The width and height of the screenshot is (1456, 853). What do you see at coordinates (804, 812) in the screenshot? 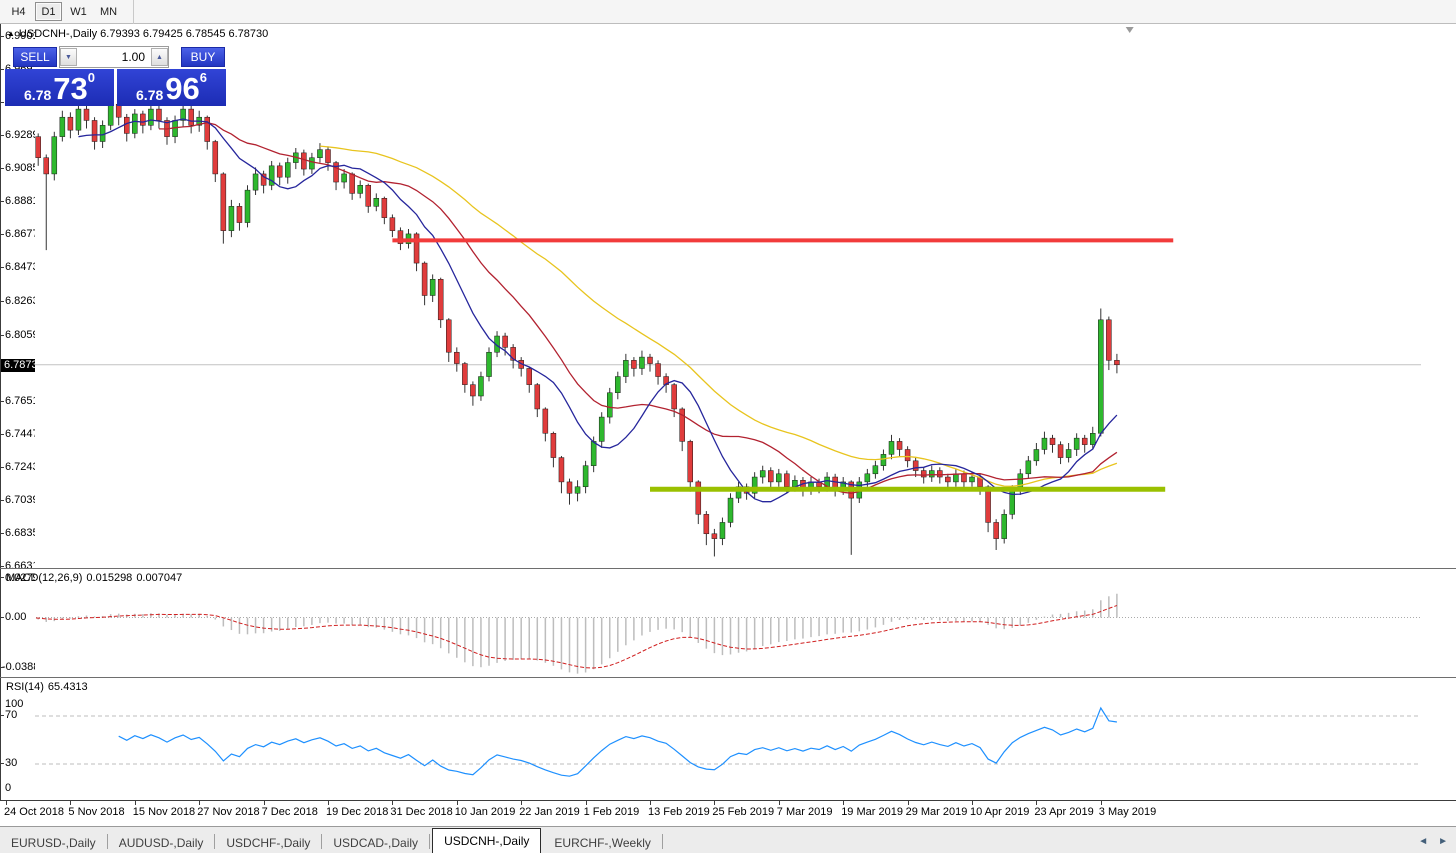
I see `date-axis-label: 7 Mar 2019` at bounding box center [804, 812].